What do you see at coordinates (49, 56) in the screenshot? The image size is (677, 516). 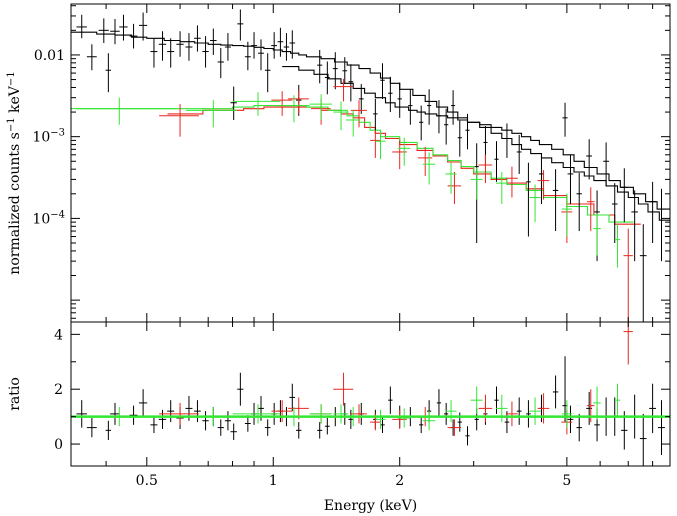 I see `y-tick-label: 0.01` at bounding box center [49, 56].